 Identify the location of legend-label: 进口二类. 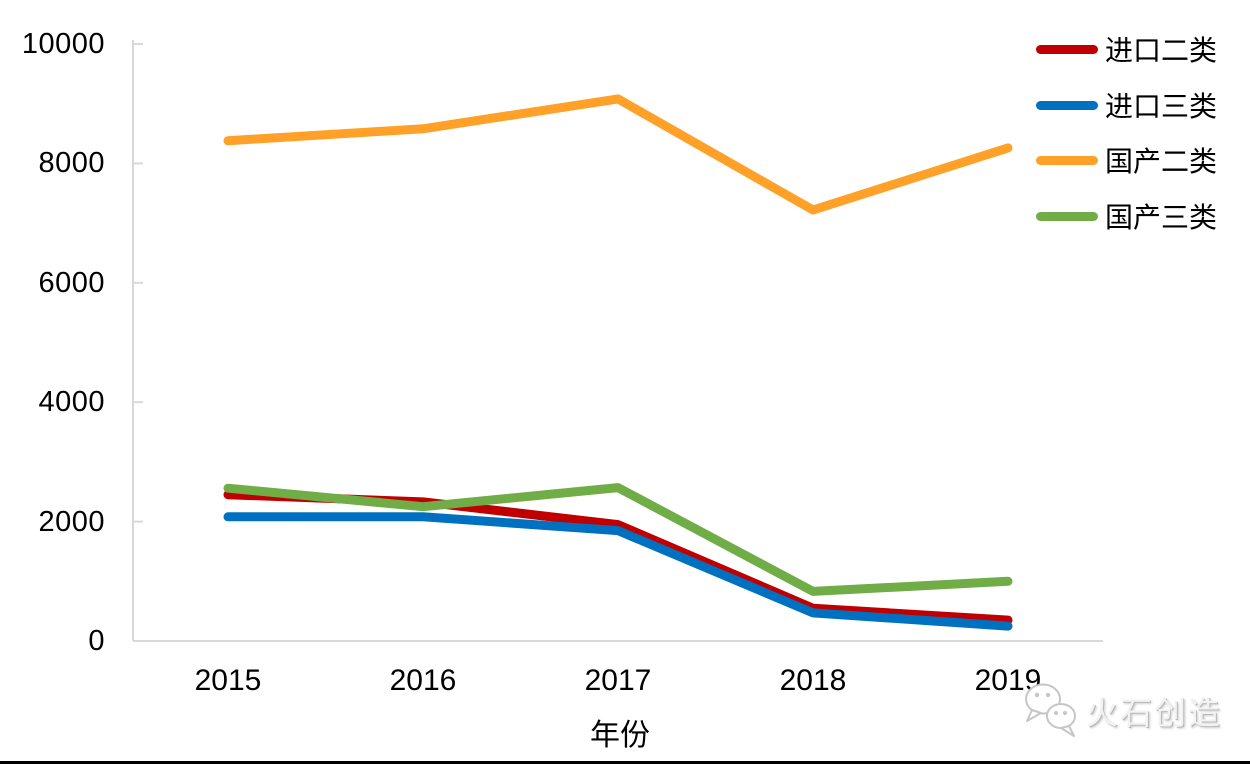
(1161, 50).